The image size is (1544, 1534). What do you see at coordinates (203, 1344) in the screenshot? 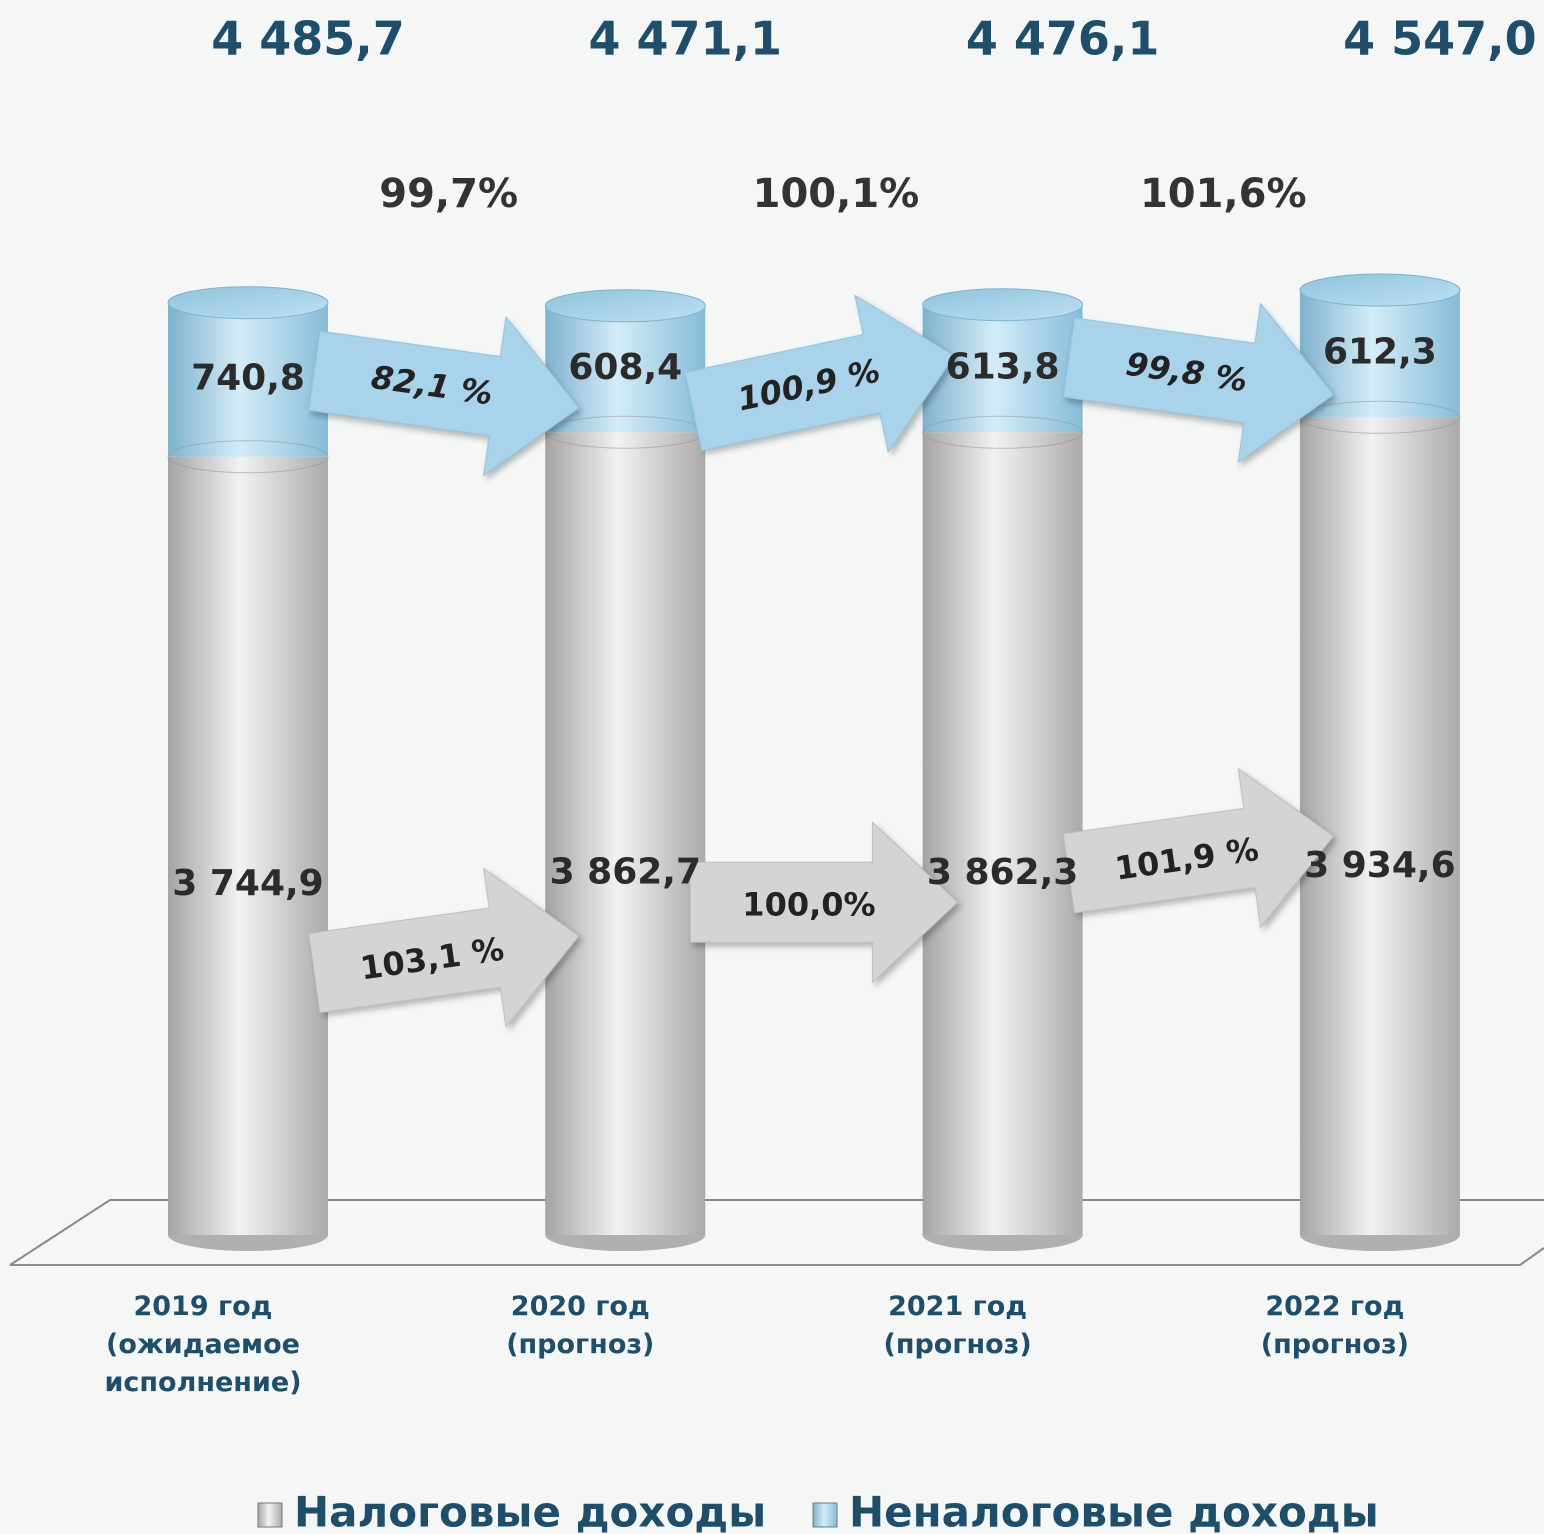
I see `x-tick-label: 2019 год (ожидаемое исполнение)` at bounding box center [203, 1344].